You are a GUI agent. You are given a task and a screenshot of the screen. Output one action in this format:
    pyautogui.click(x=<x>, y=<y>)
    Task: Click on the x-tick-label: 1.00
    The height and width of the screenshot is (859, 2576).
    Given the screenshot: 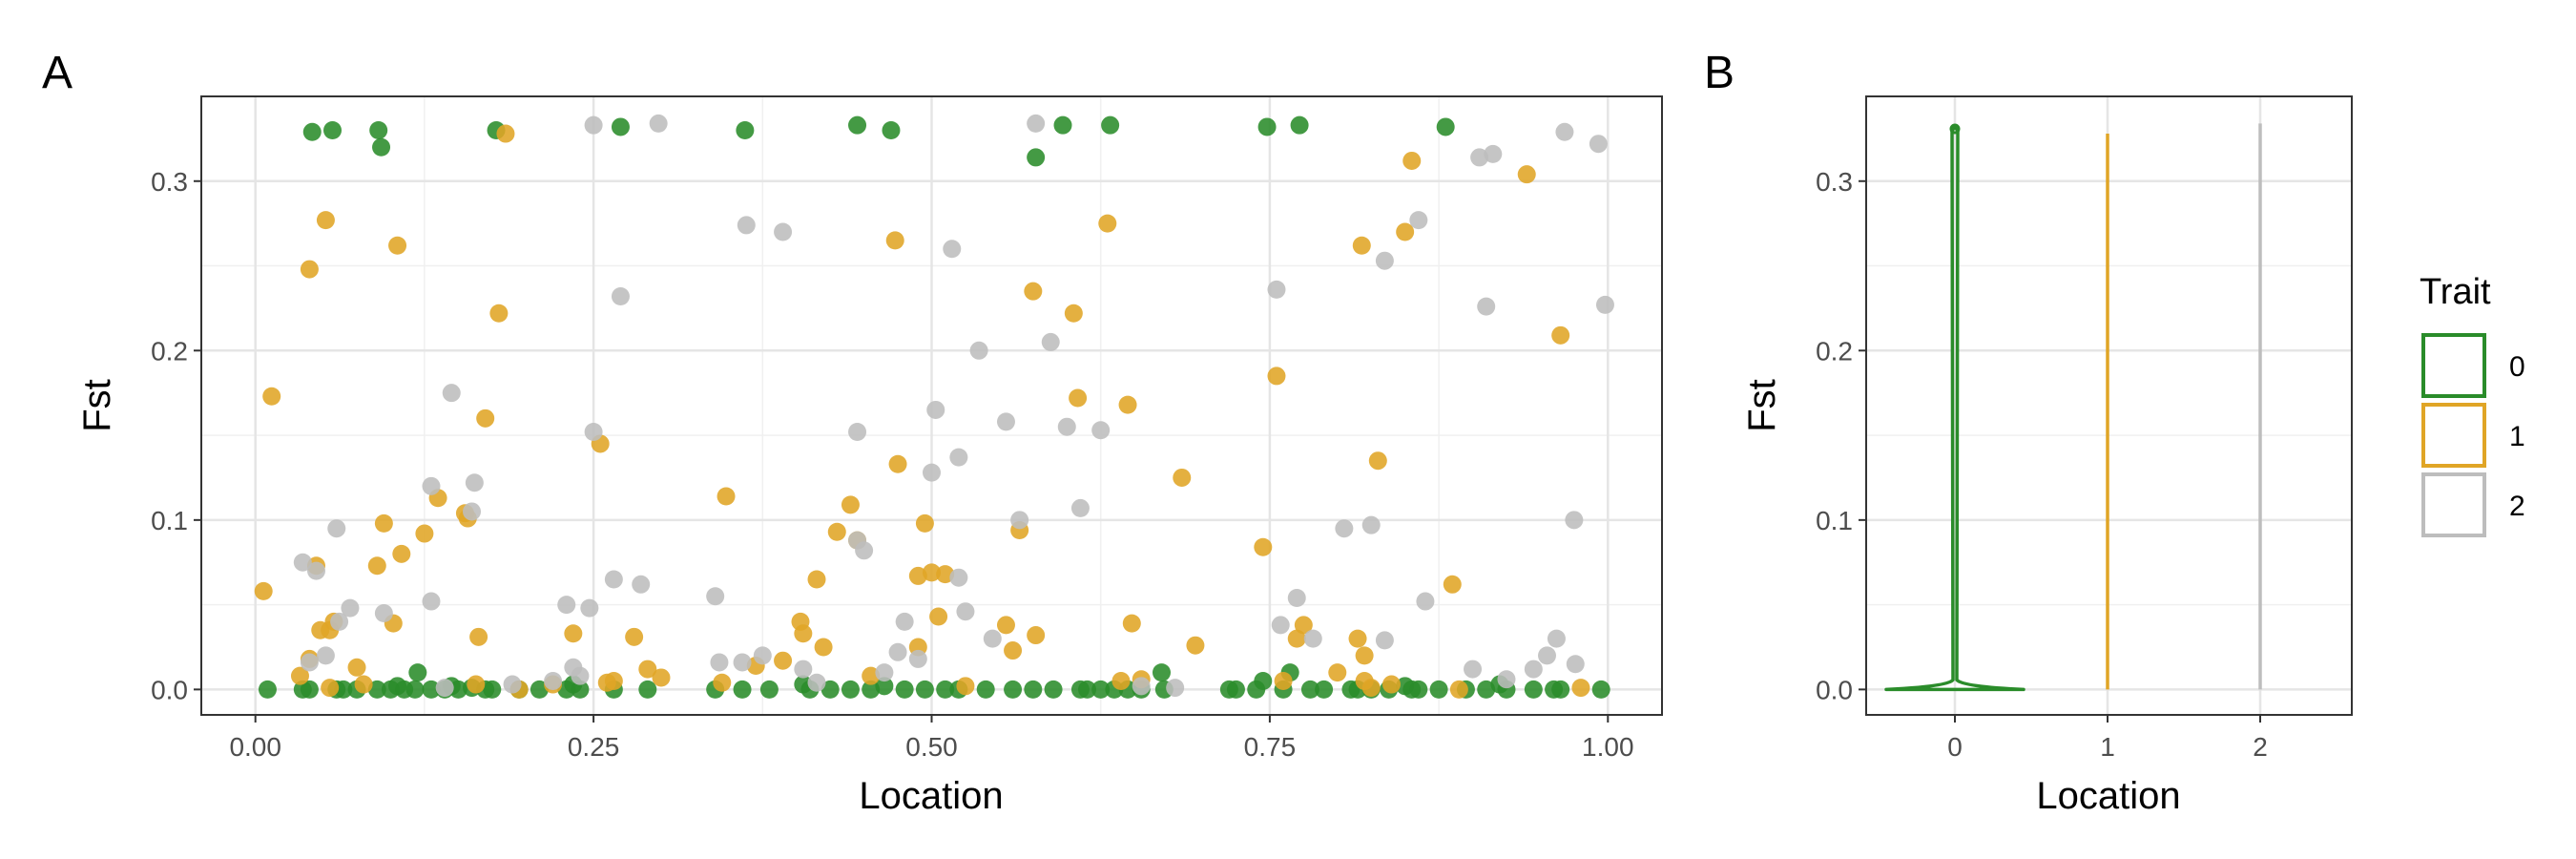 What is the action you would take?
    pyautogui.click(x=1608, y=747)
    